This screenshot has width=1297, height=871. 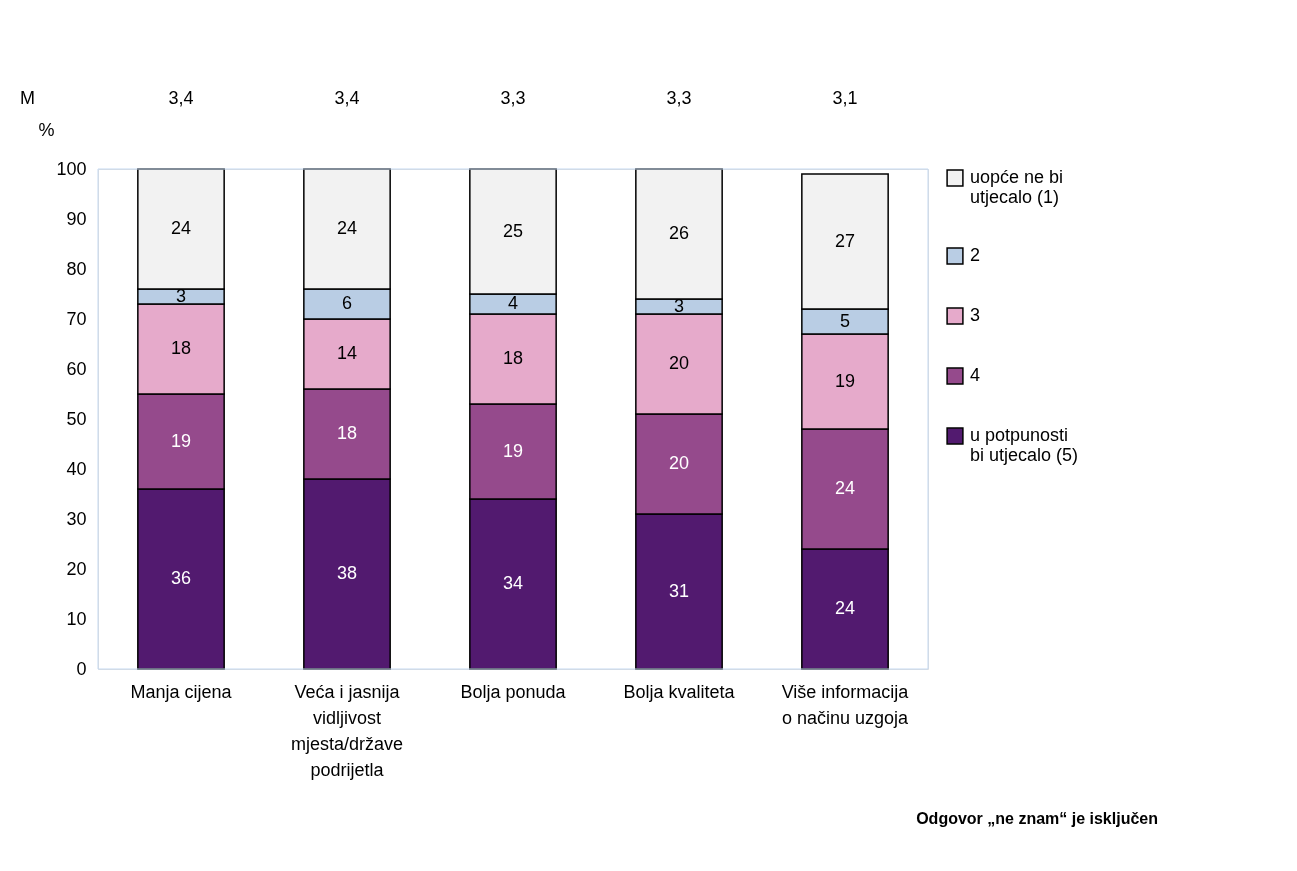 What do you see at coordinates (347, 303) in the screenshot?
I see `data-label: 6` at bounding box center [347, 303].